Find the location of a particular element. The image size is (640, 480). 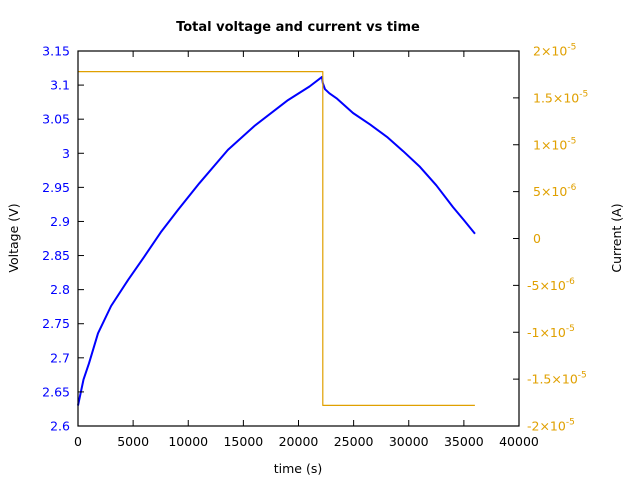

y-left-tick-label: 3.15 is located at coordinates (56, 51).